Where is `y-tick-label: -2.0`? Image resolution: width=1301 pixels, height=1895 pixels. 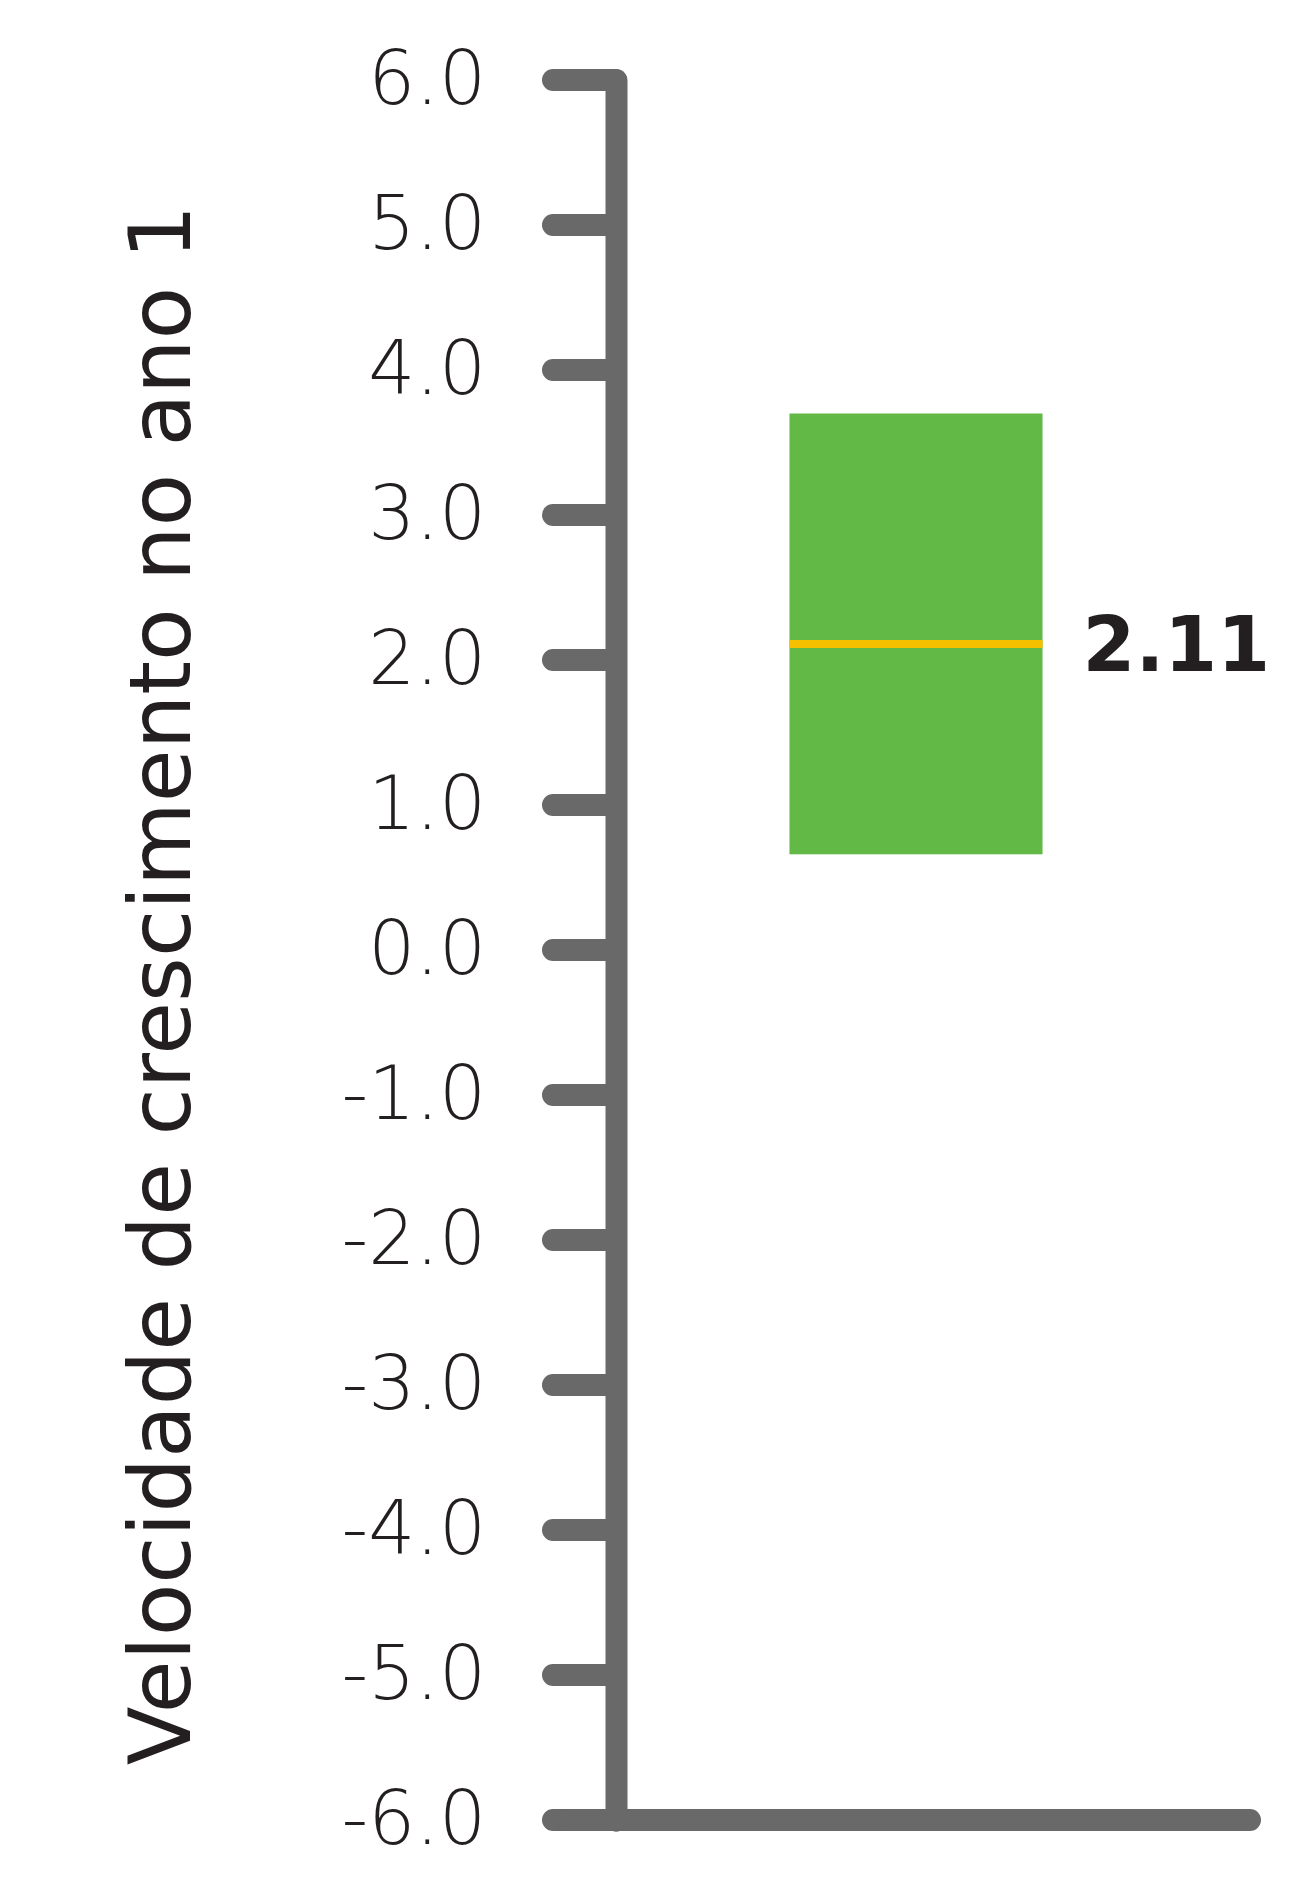
y-tick-label: -2.0 is located at coordinates (413, 1238).